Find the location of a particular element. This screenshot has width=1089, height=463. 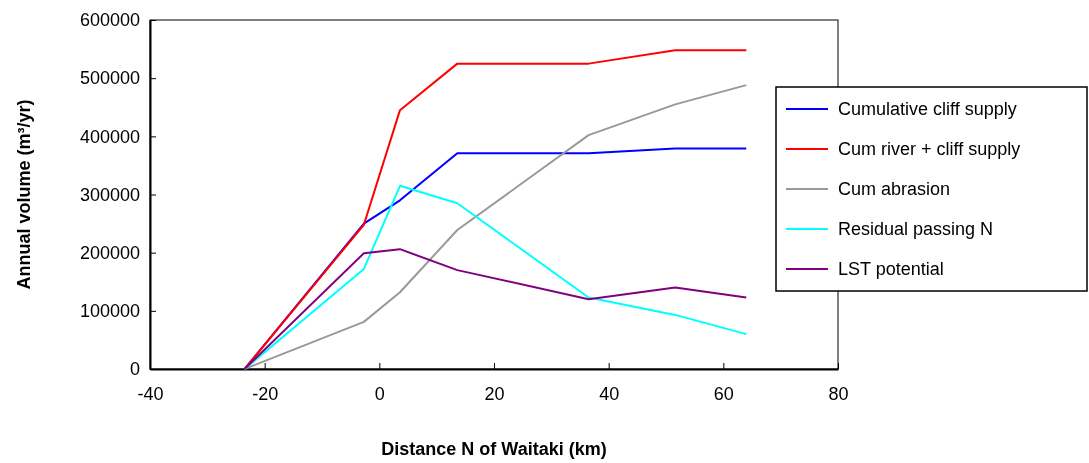

y-tick-label: 300000 is located at coordinates (109, 194).